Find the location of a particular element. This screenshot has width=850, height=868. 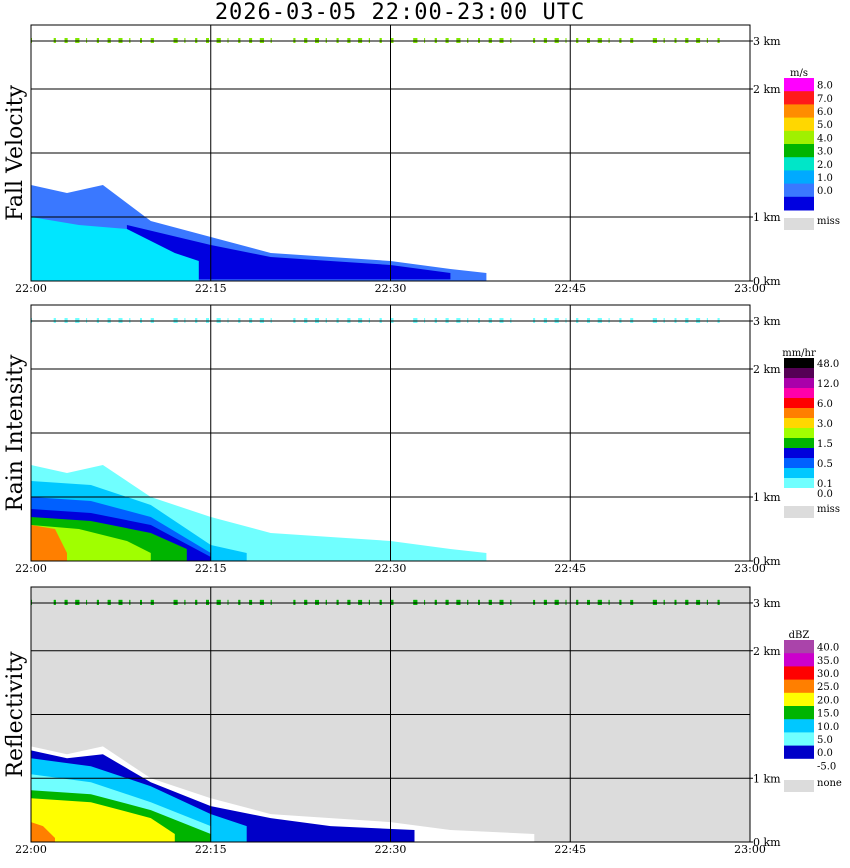

y-axis-title: Fall Velocity is located at coordinates (15, 153).